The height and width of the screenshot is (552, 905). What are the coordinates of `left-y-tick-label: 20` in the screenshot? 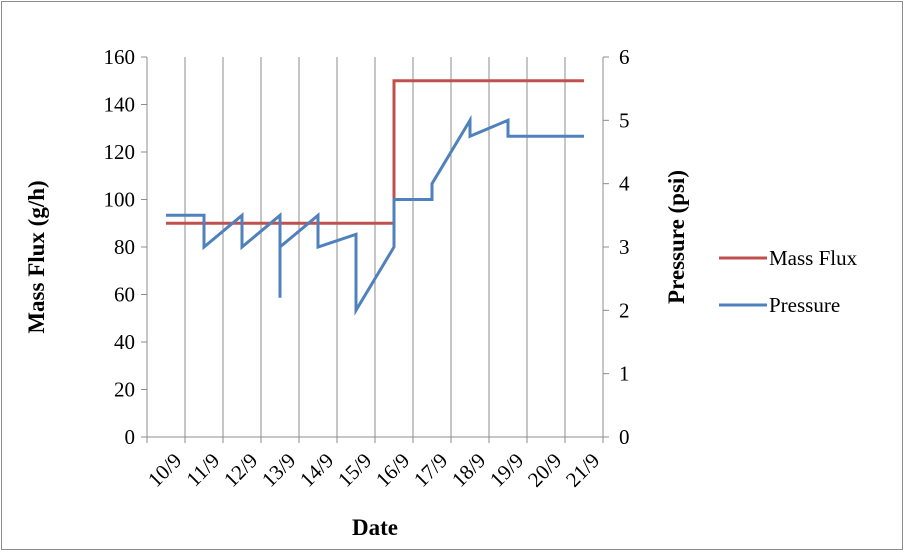 It's located at (124, 390).